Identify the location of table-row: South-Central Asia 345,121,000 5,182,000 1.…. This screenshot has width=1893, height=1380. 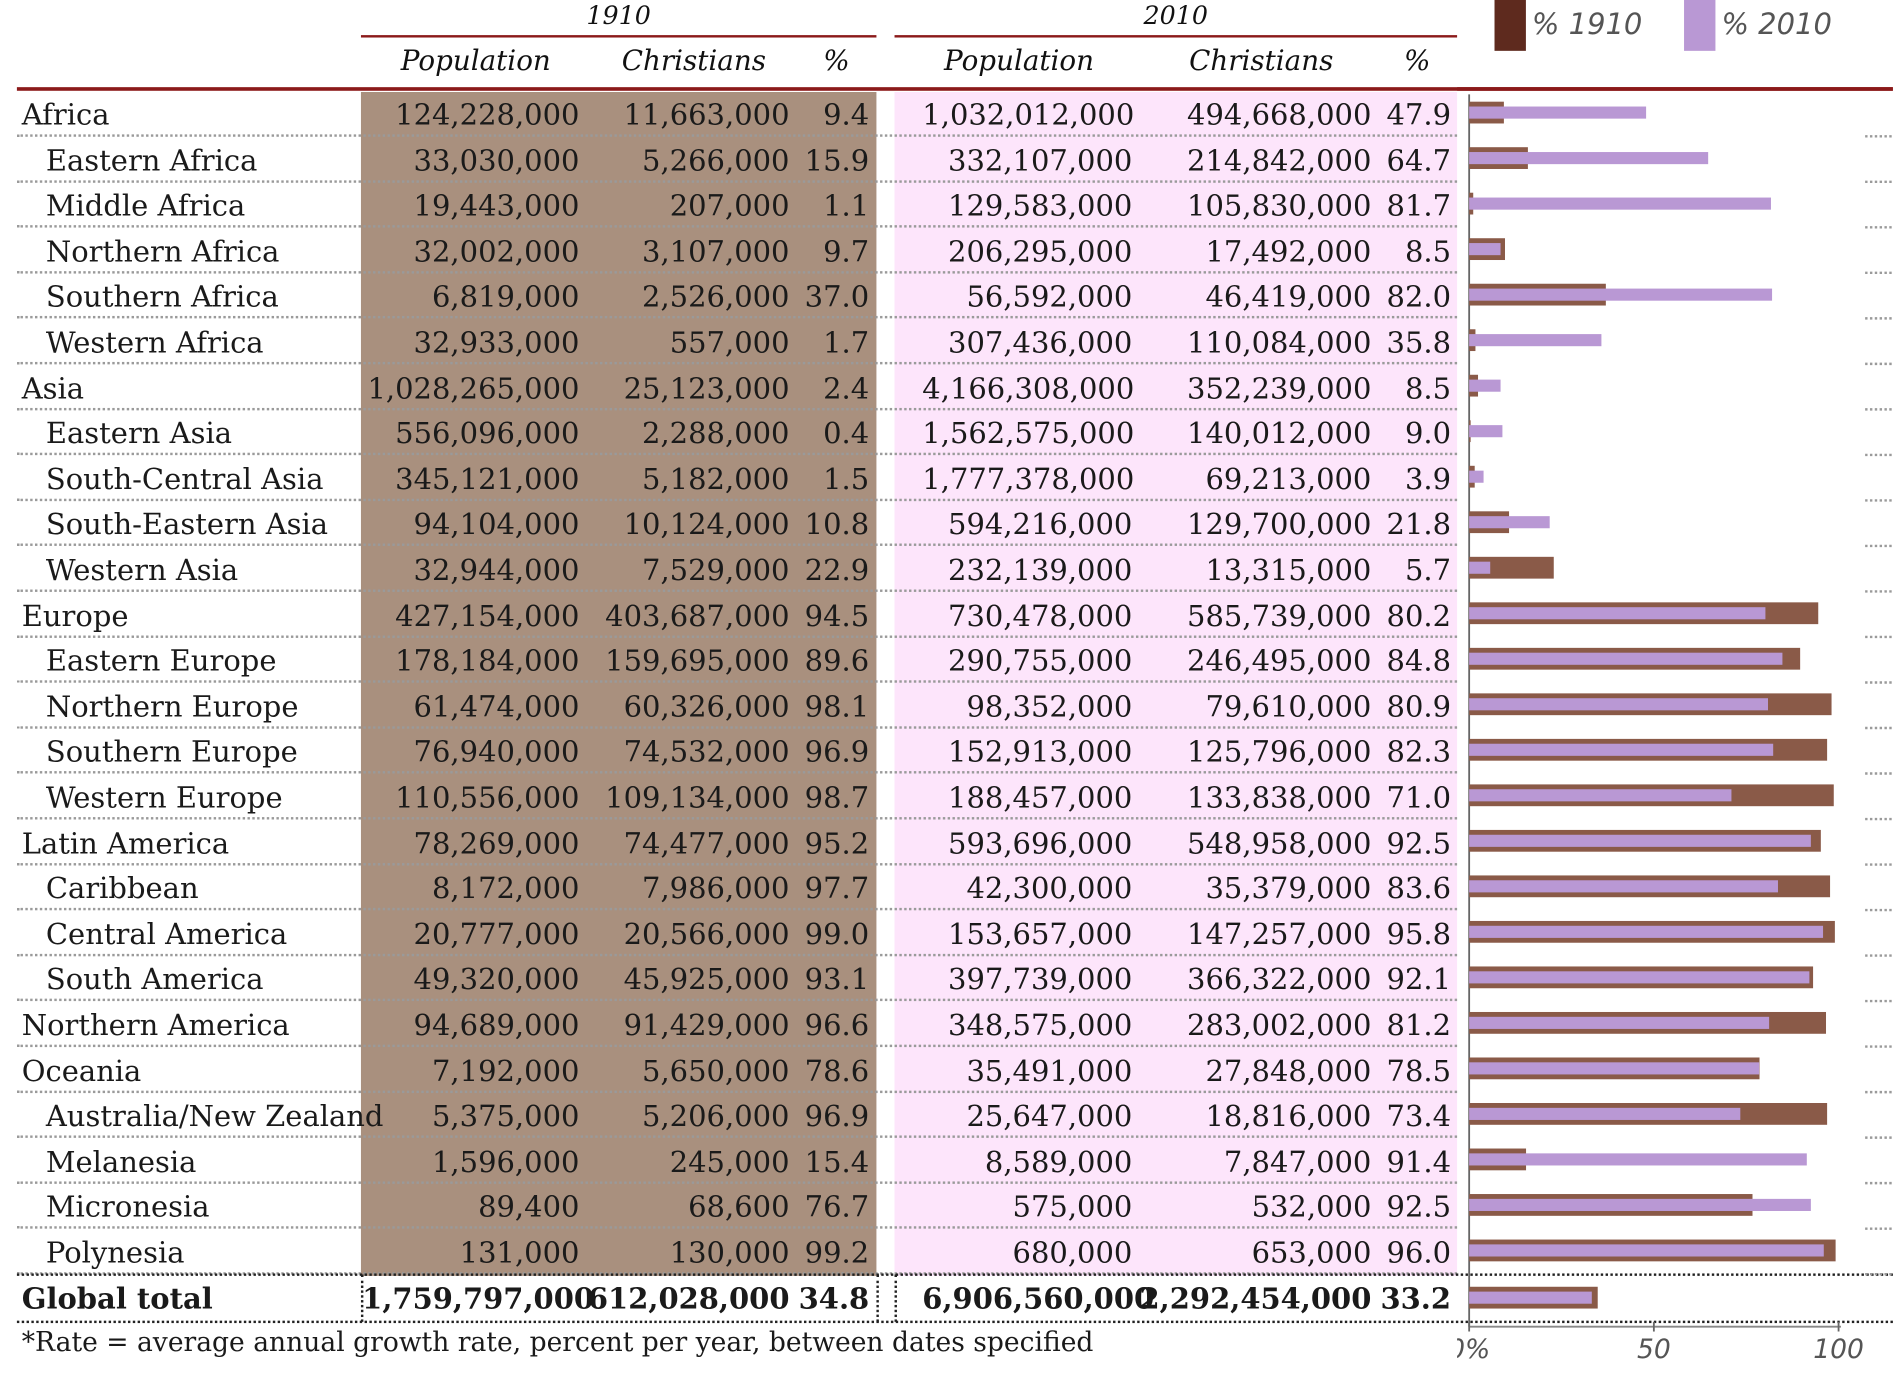
(737, 478).